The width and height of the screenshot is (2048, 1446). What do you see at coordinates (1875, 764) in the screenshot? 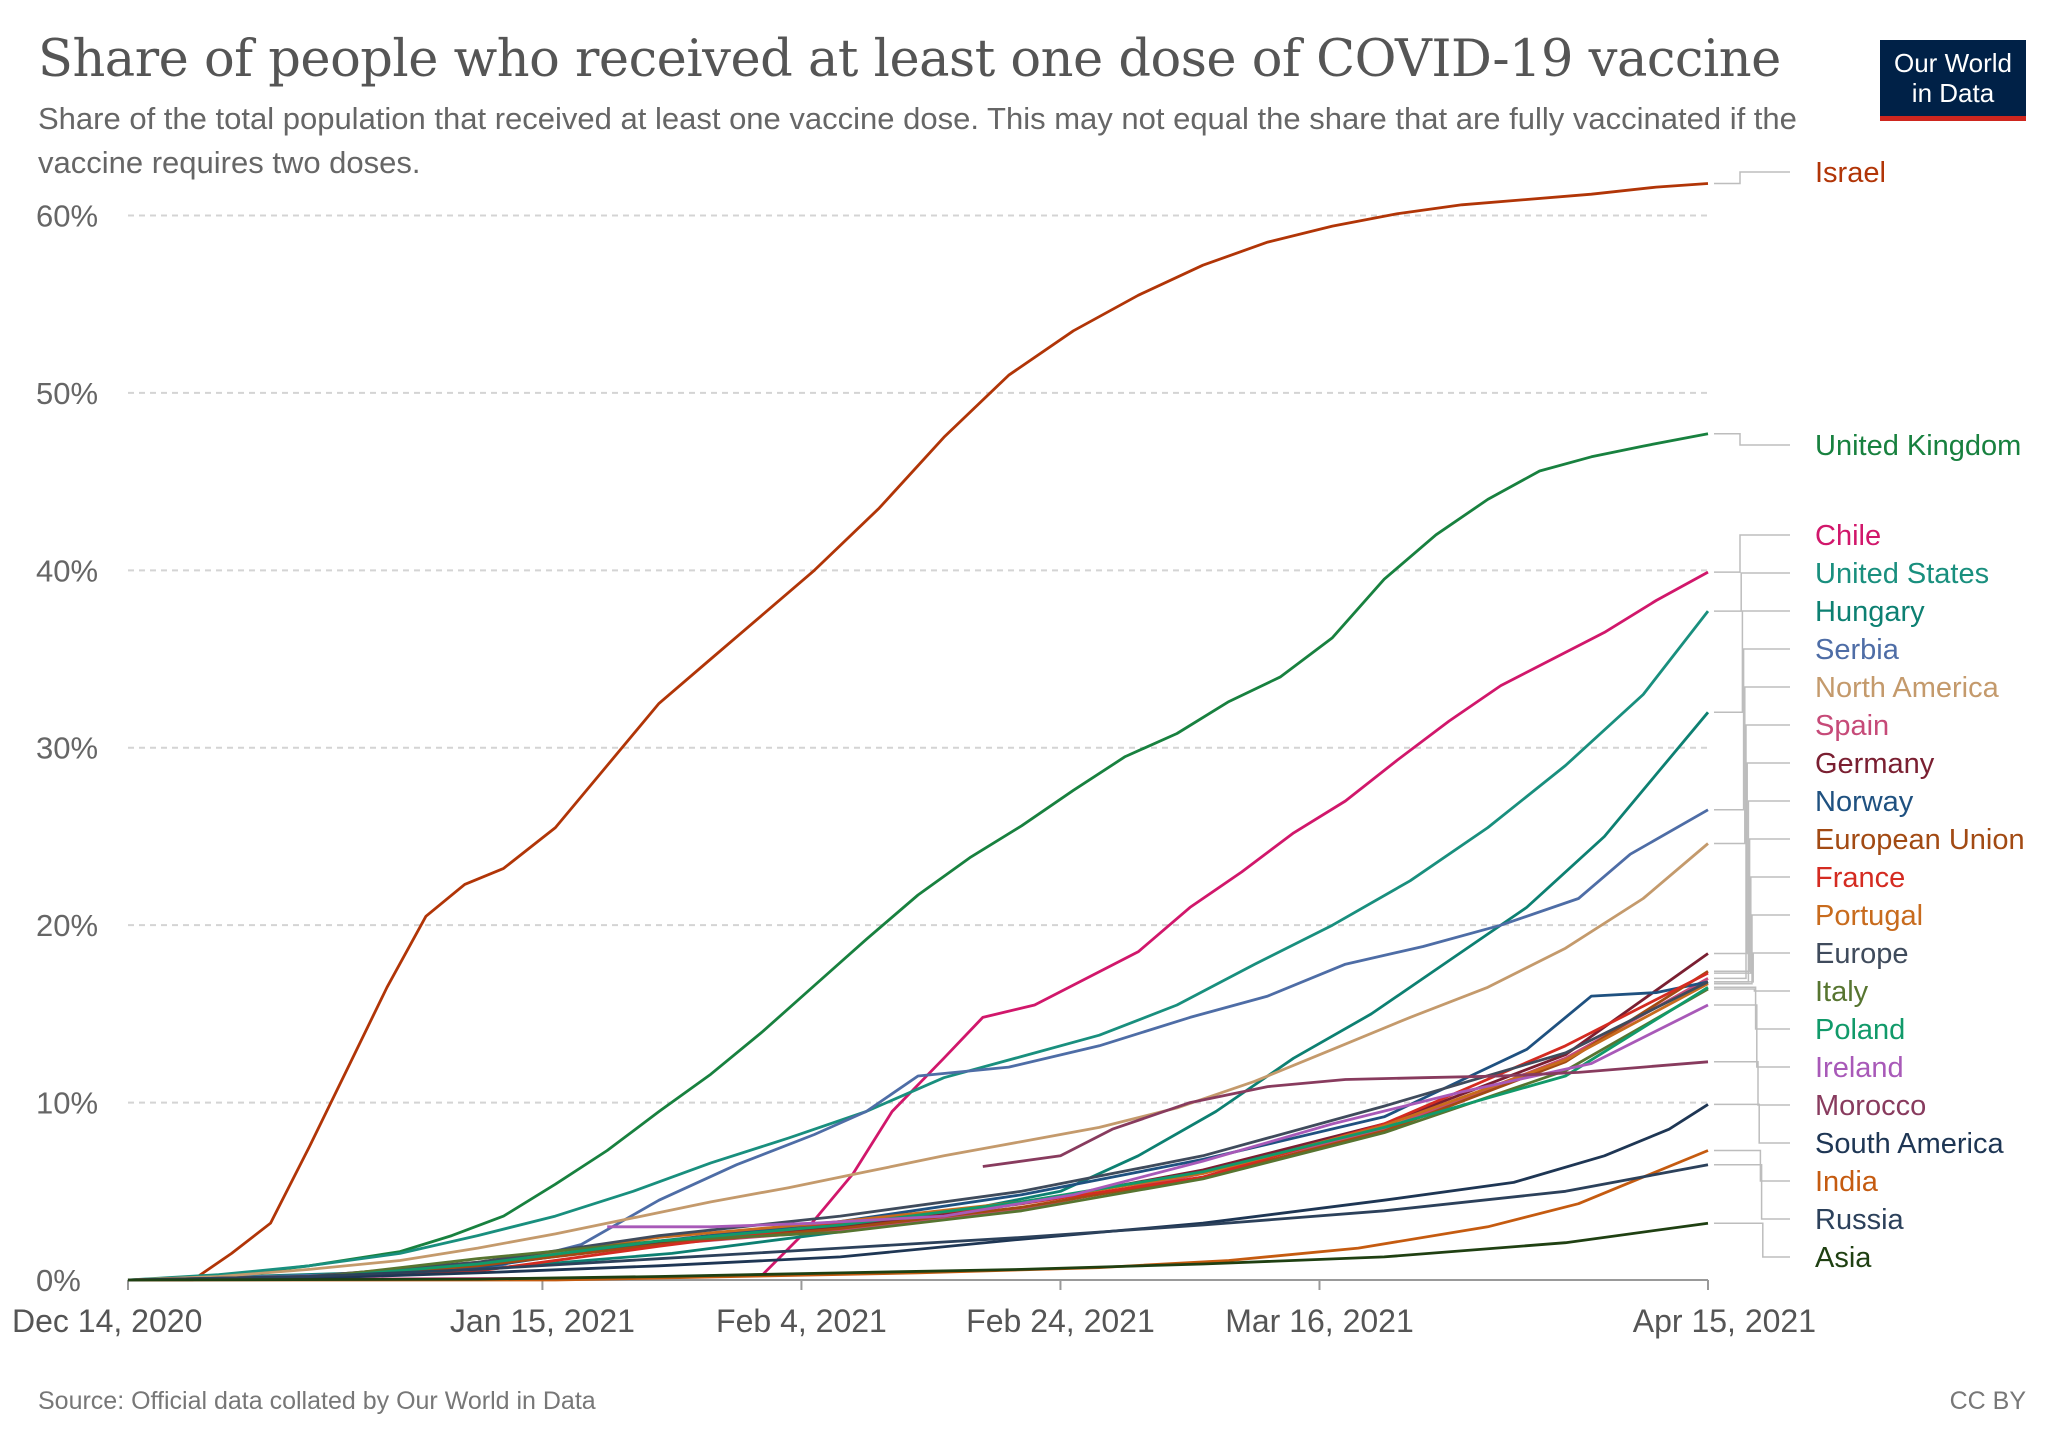
I see `legend-label: Germany` at bounding box center [1875, 764].